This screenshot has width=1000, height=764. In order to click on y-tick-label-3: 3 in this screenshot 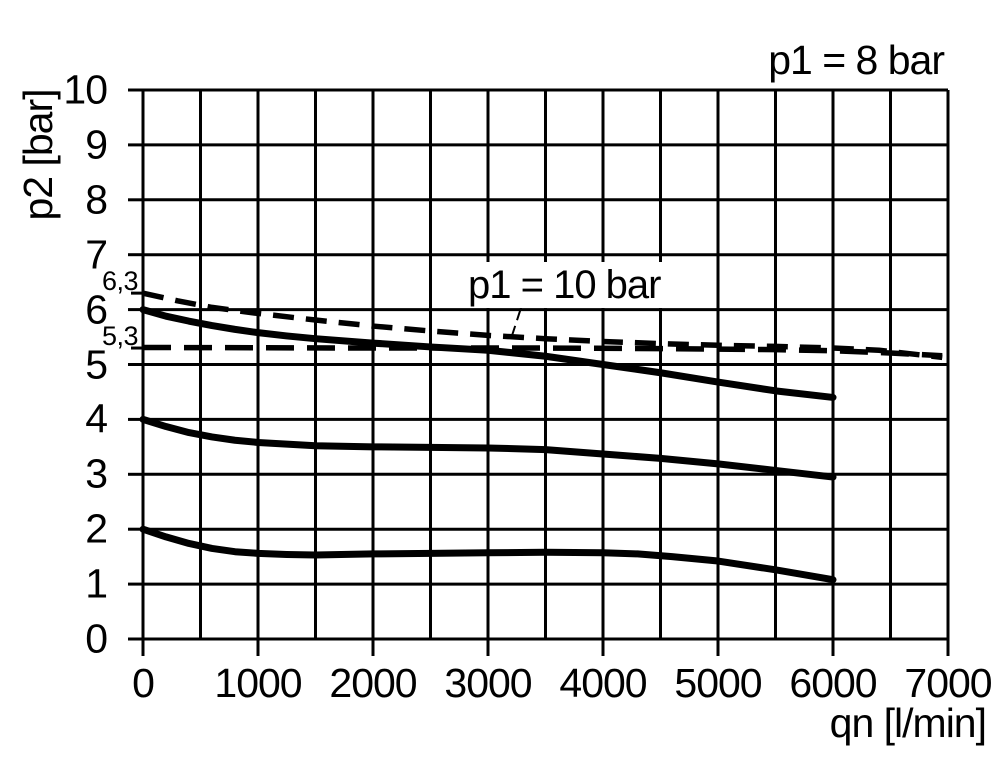, I will do `click(96, 473)`.